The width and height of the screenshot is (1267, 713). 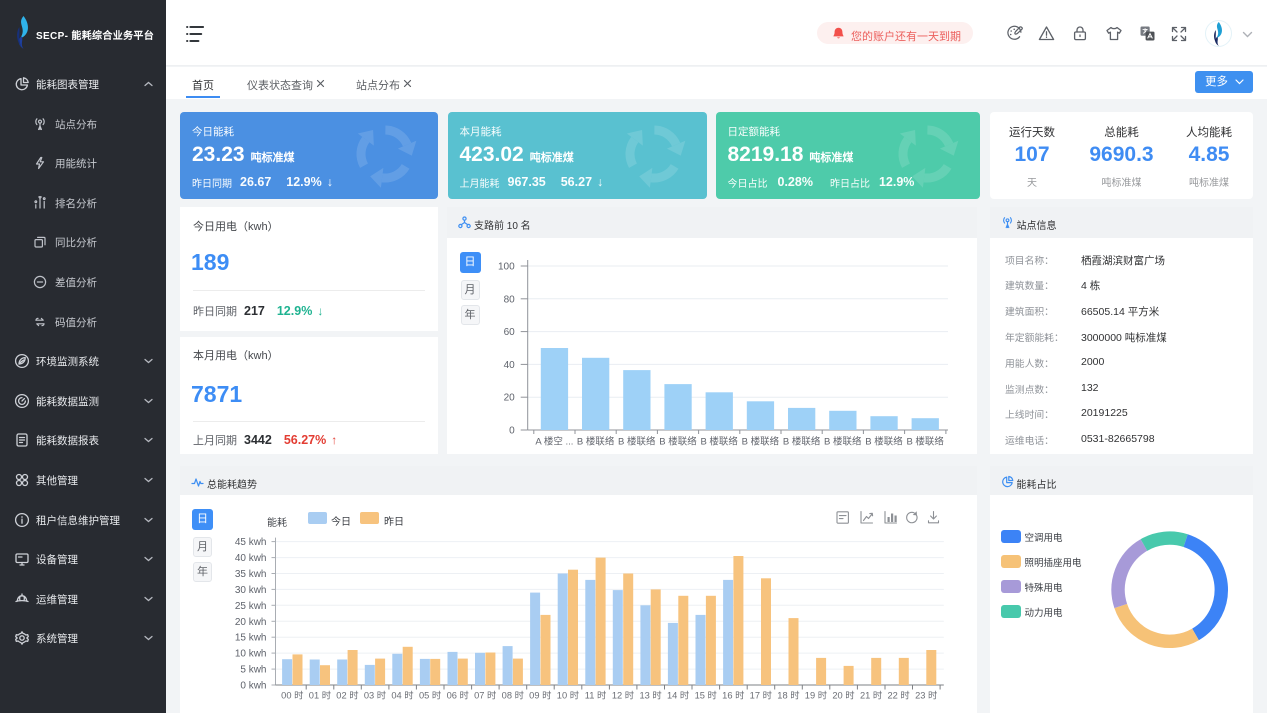 I want to click on svg-text: 01 时, so click(x=320, y=695).